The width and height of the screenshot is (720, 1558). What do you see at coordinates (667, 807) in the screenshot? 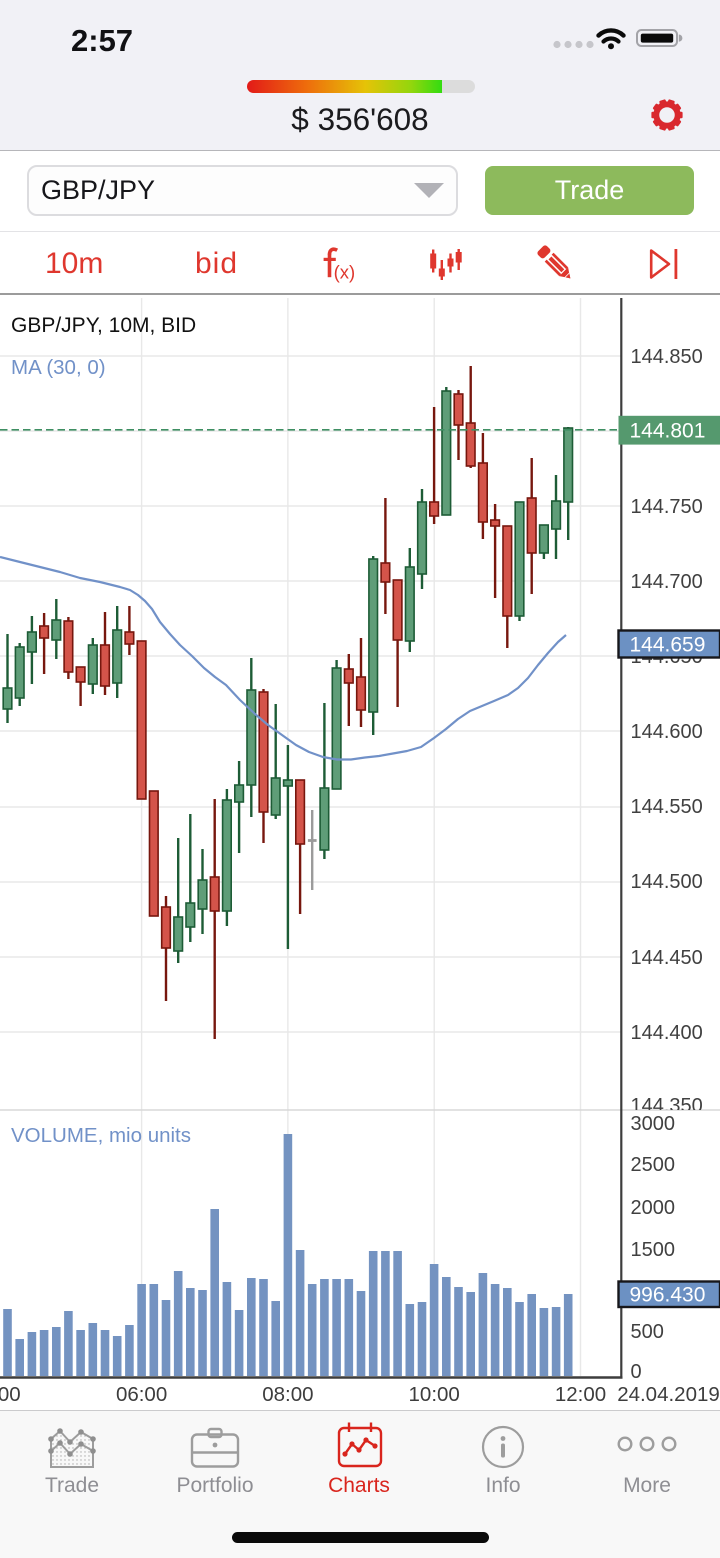
I see `svg-text: 144.550` at bounding box center [667, 807].